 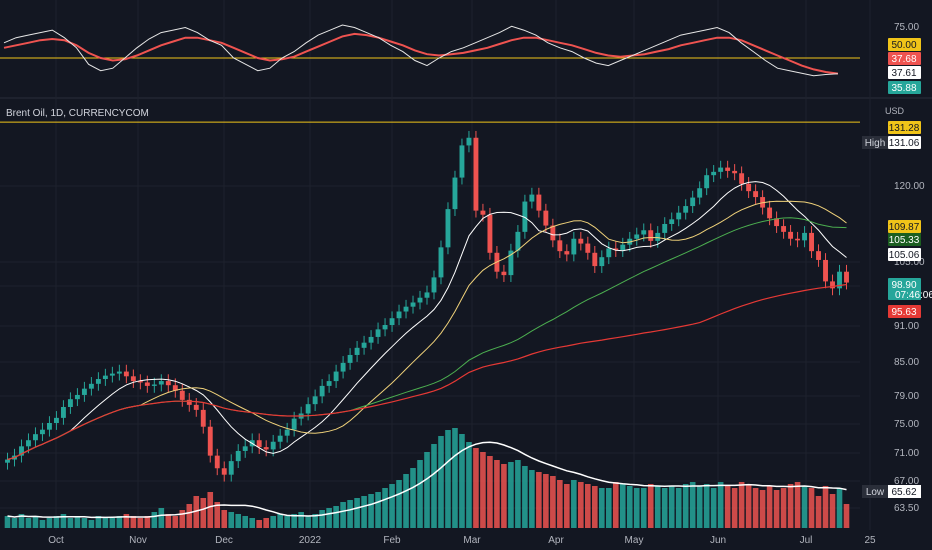 I want to click on x-tick-label: Apr, so click(x=556, y=540).